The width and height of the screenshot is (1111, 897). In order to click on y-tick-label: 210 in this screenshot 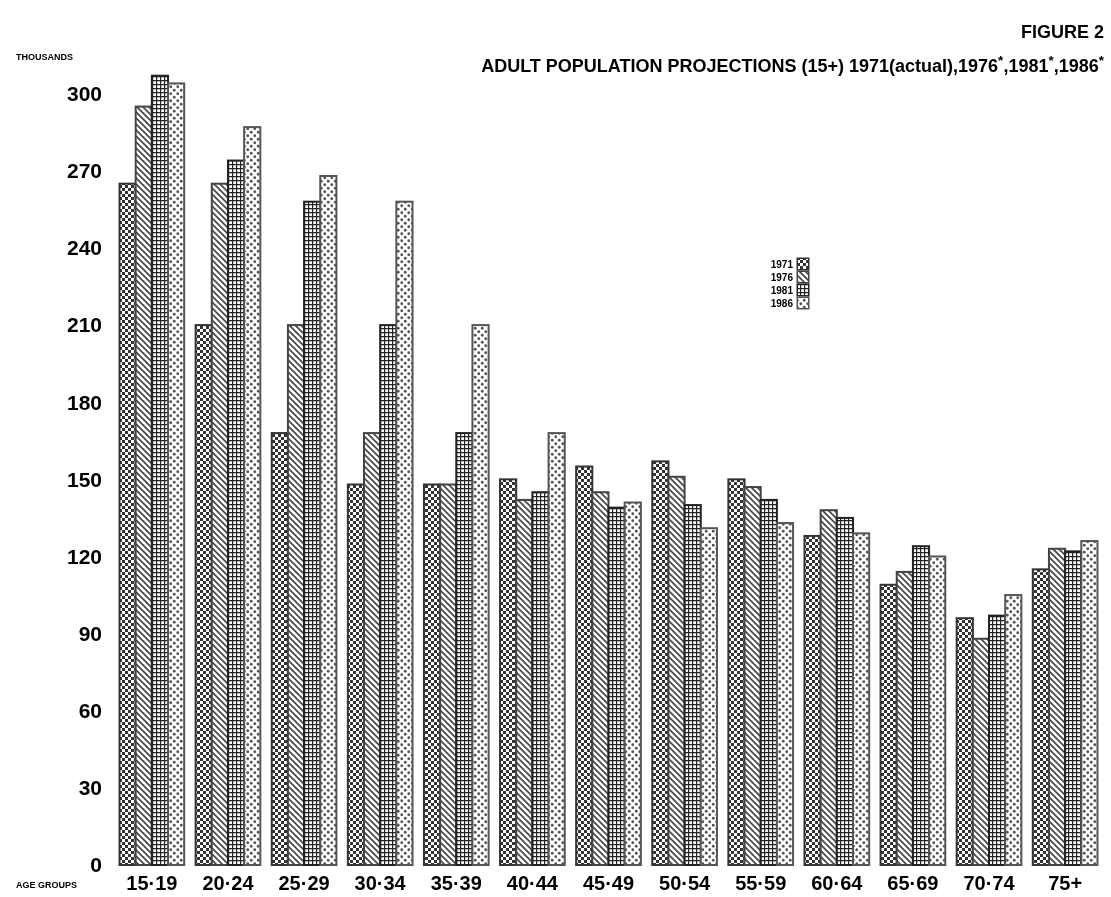, I will do `click(84, 325)`.